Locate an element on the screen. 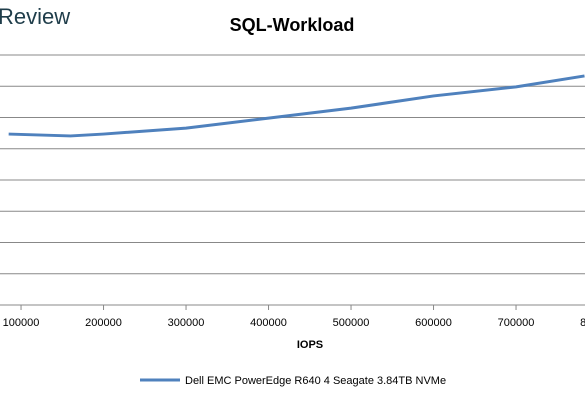 Image resolution: width=585 pixels, height=401 pixels. x-tick-label: 800000 is located at coordinates (582, 323).